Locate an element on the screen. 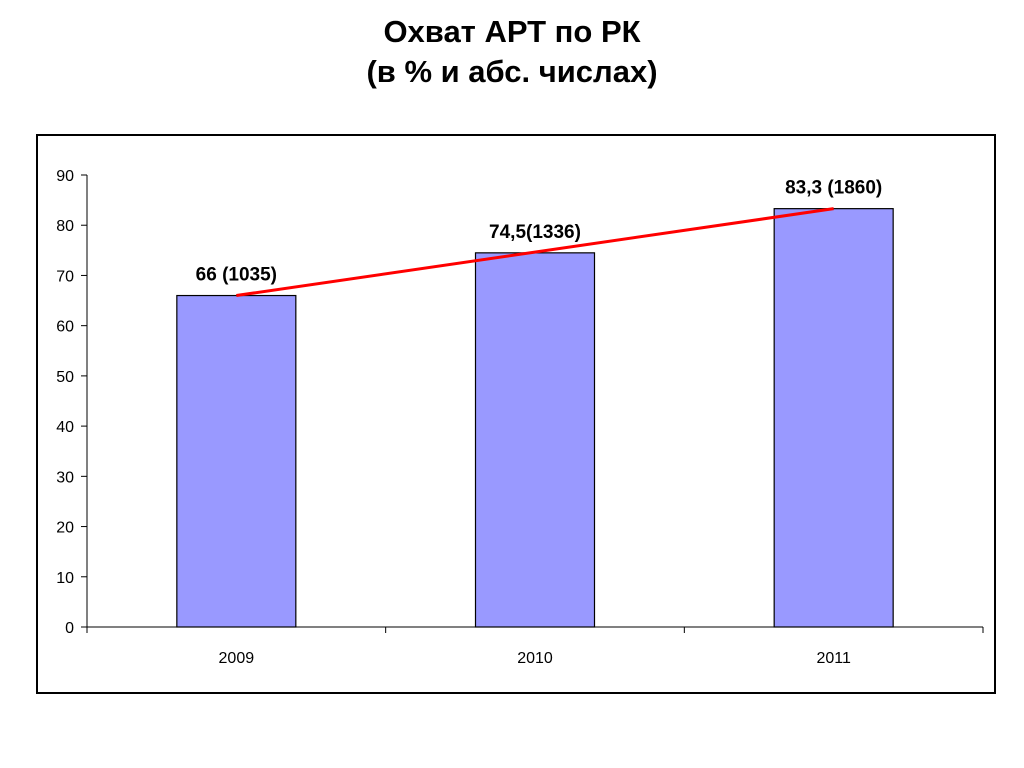 This screenshot has height=768, width=1024. y-tick-label: 50 is located at coordinates (65, 377).